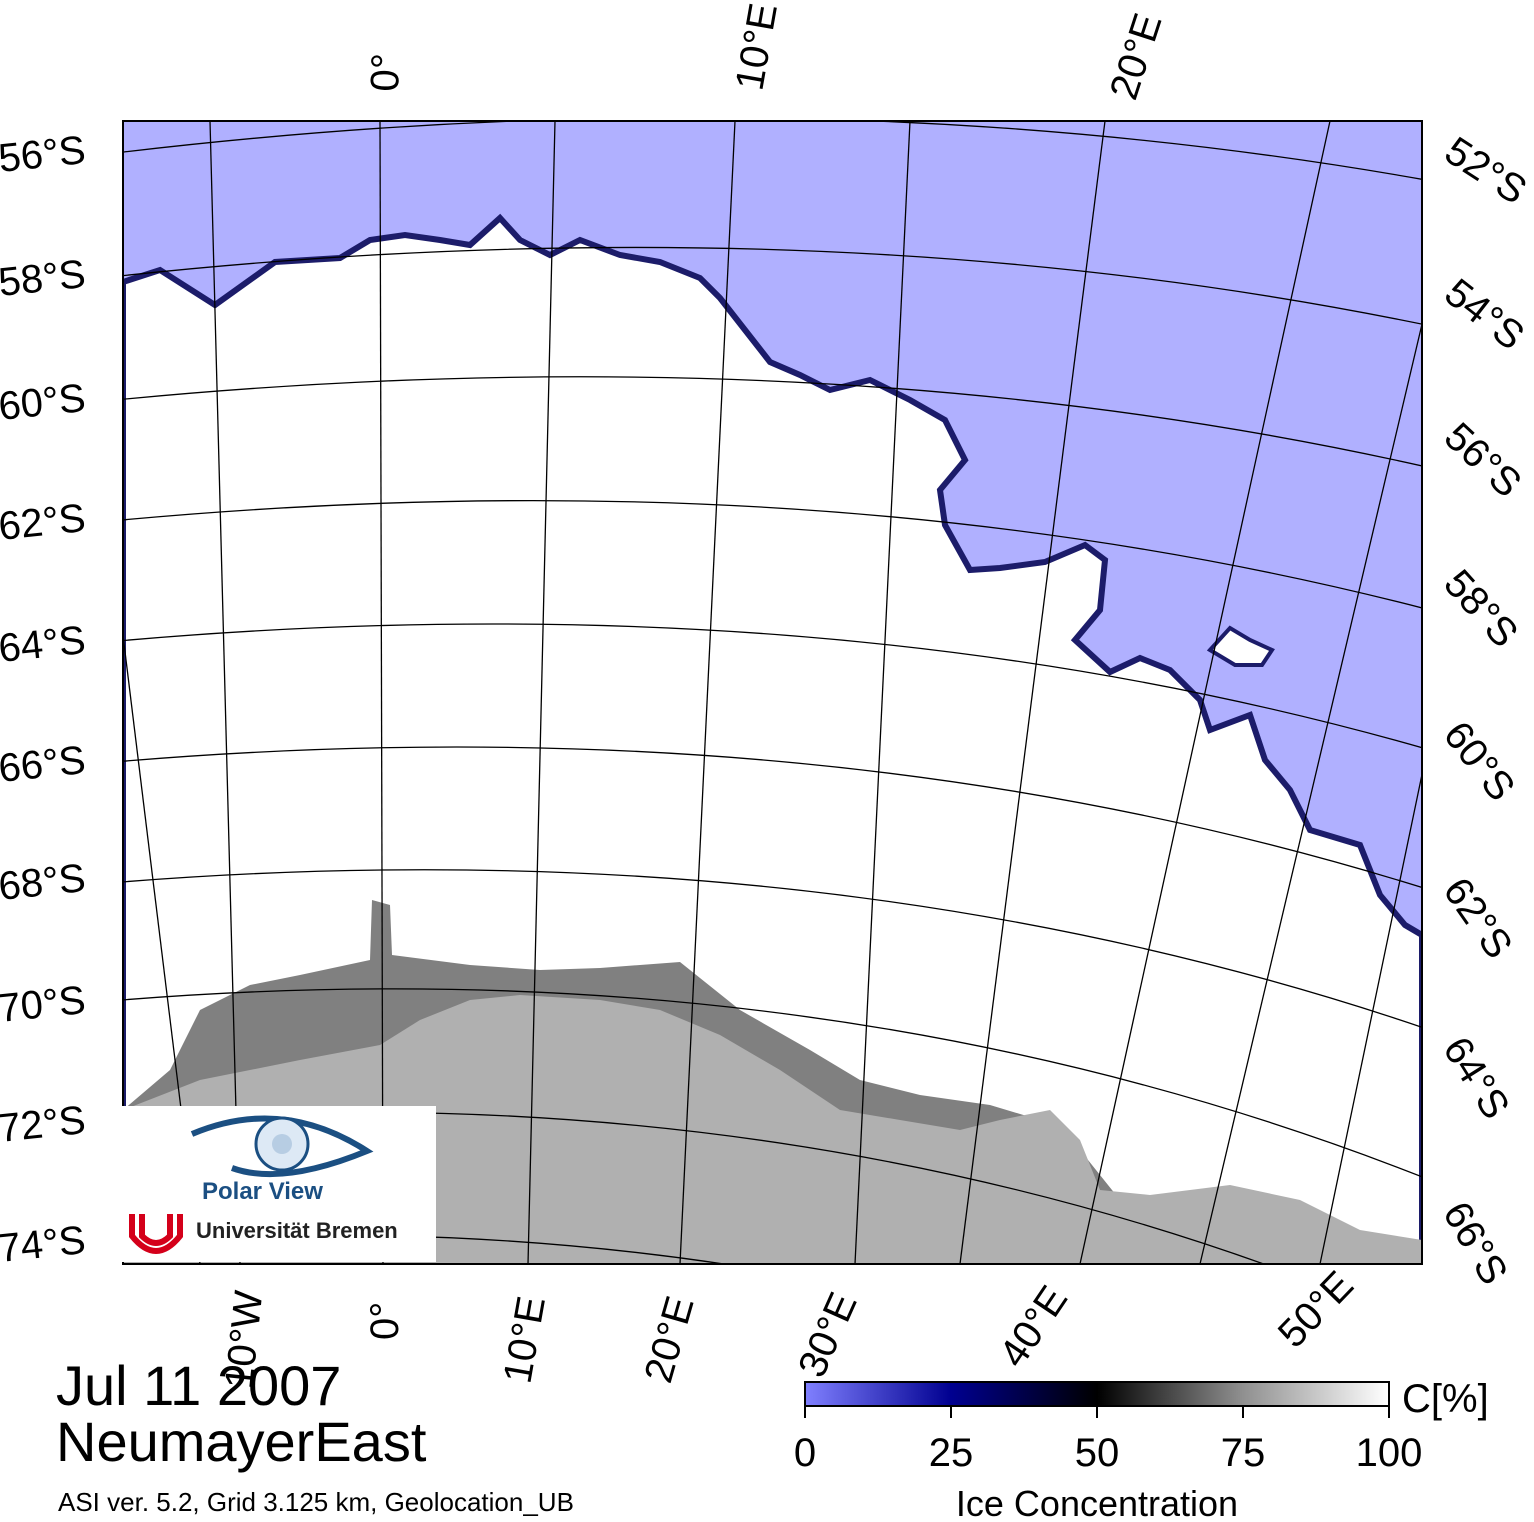 The height and width of the screenshot is (1522, 1534). I want to click on right-lat-label: 52°S, so click(1485, 171).